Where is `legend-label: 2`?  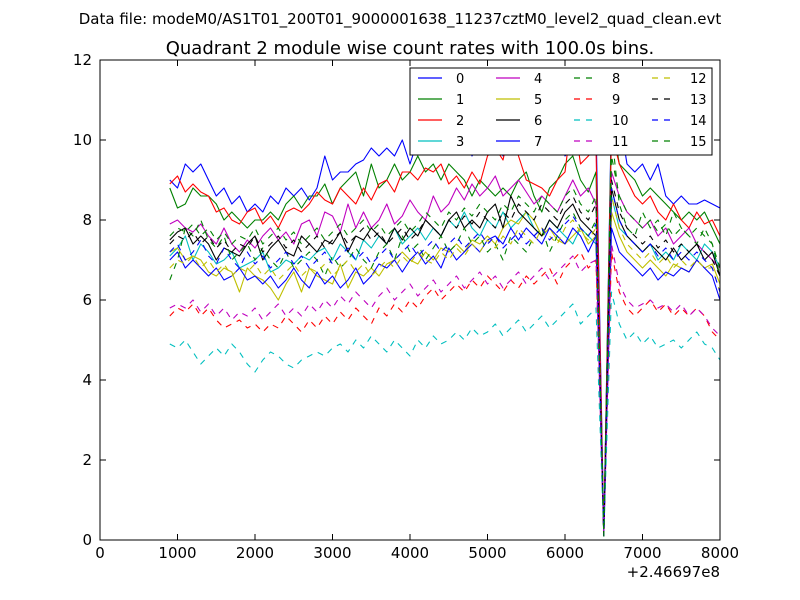 legend-label: 2 is located at coordinates (460, 121).